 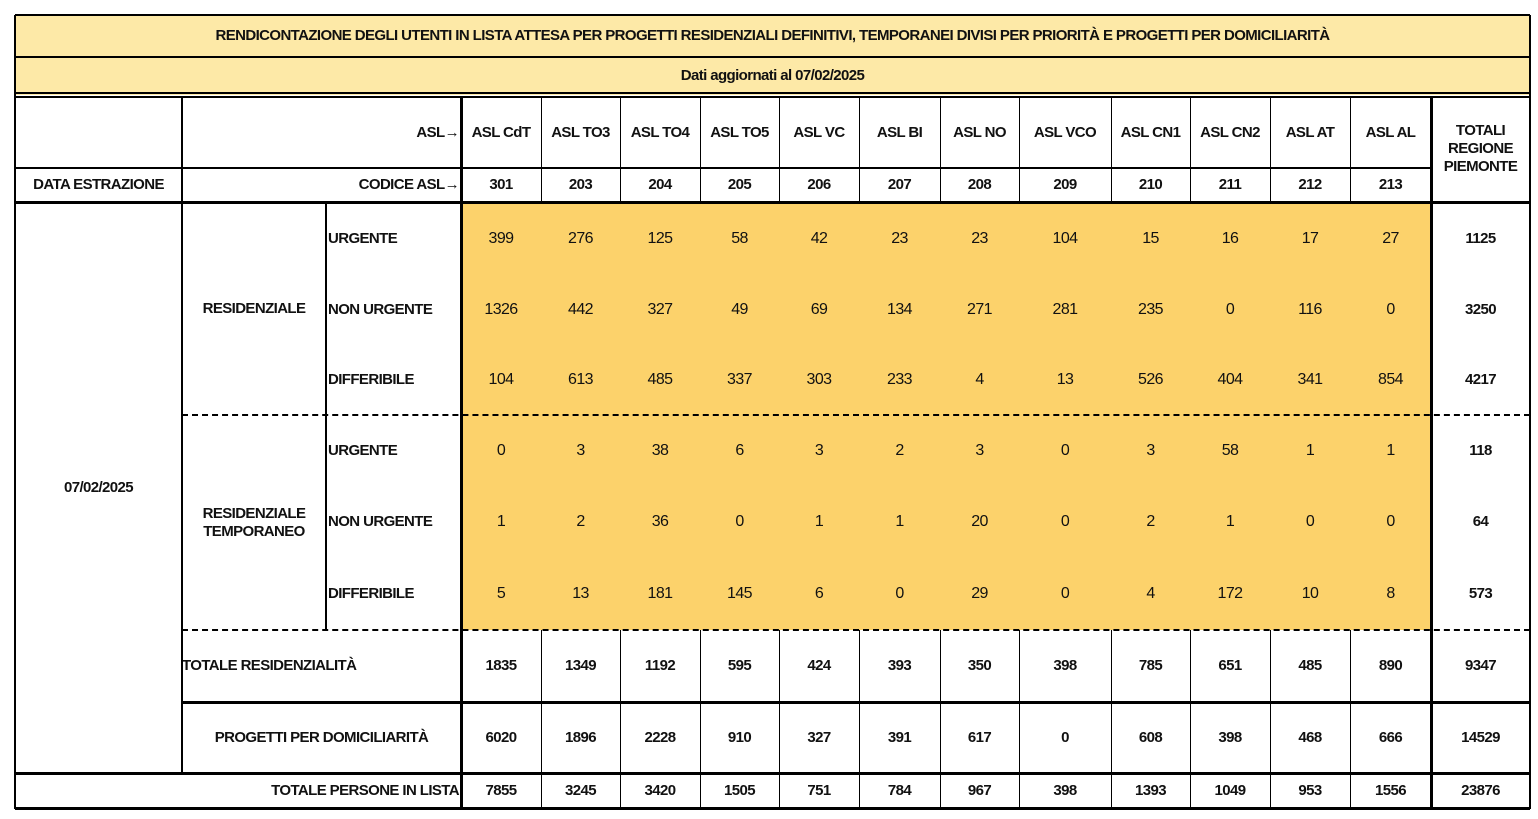 What do you see at coordinates (269, 665) in the screenshot?
I see `summary-label: TOTALE RESIDENZIALITÀ` at bounding box center [269, 665].